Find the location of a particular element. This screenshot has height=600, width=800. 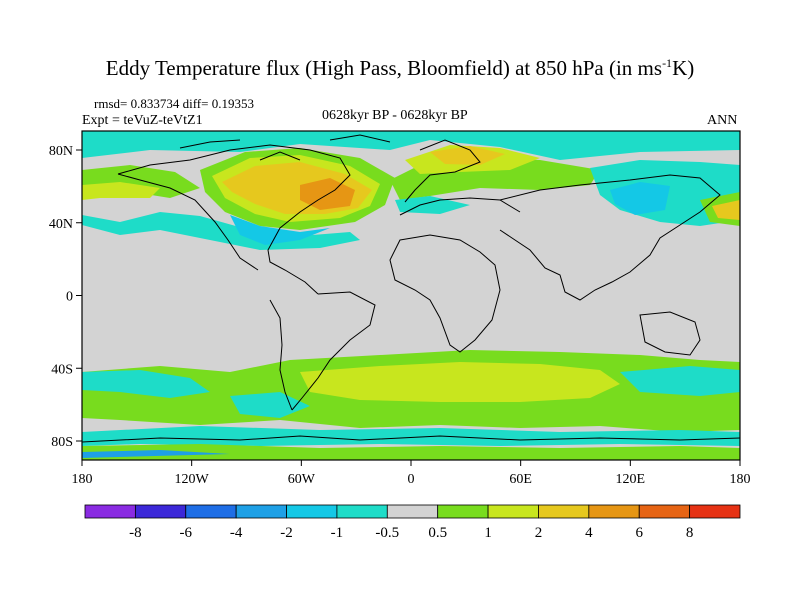

stats-label: rmsd= 0.833734 diff= 0.19353 is located at coordinates (174, 103).